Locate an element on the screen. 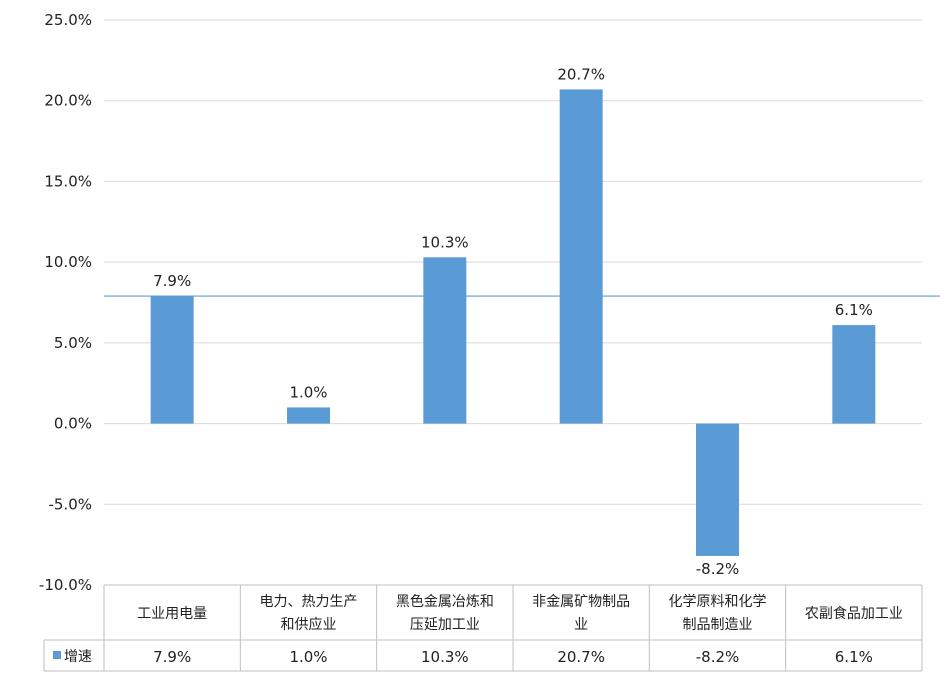 The height and width of the screenshot is (684, 946). y-axis-ticks: 25.0% 20.0% 15.0% 10.0% 5.0% 0.0% -5.0% -10.0% is located at coordinates (65, 302).